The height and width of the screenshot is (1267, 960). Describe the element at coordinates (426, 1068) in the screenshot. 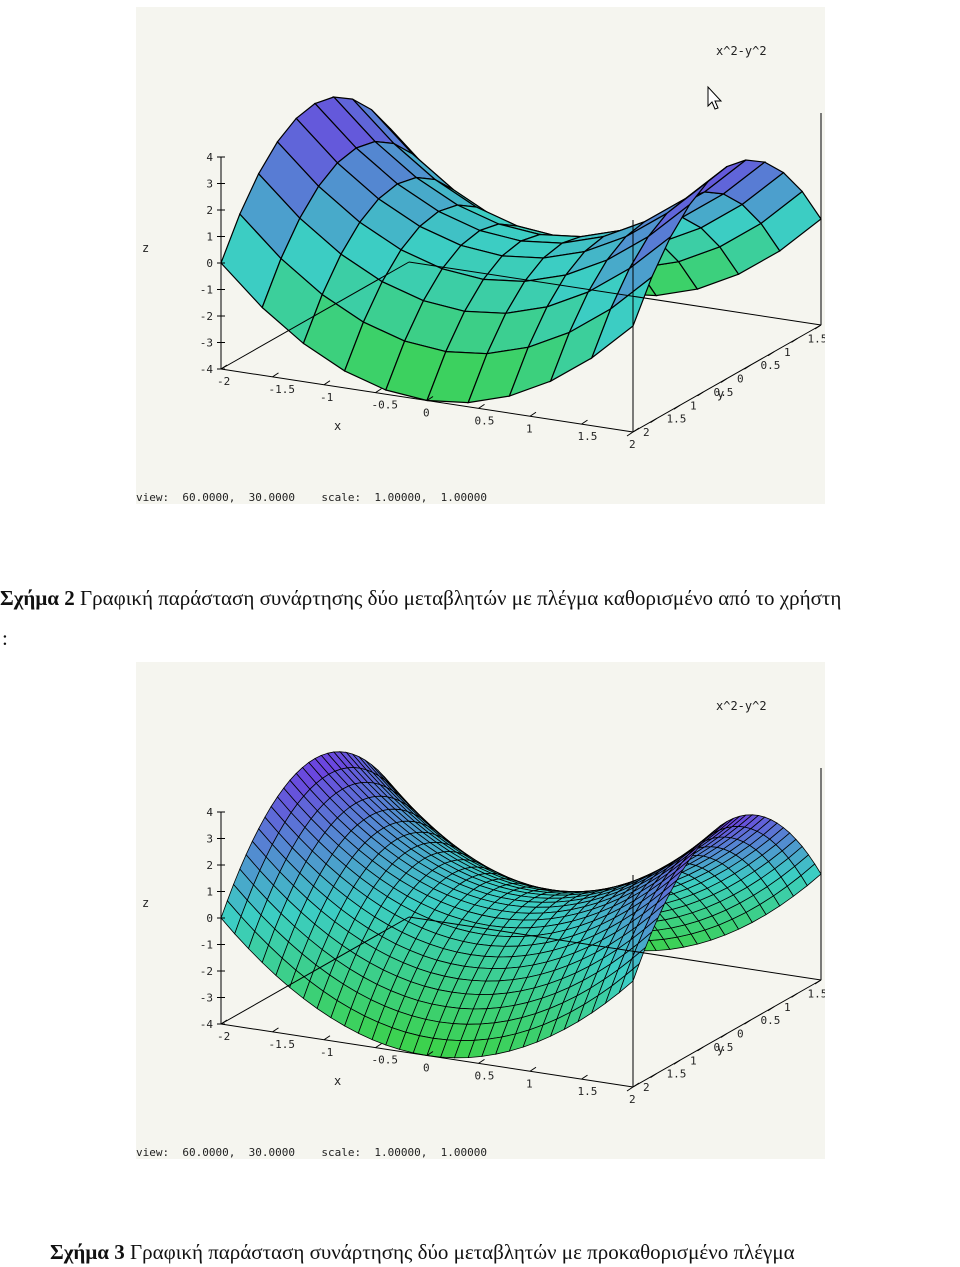

I see `x-tick-label: 0` at that location.